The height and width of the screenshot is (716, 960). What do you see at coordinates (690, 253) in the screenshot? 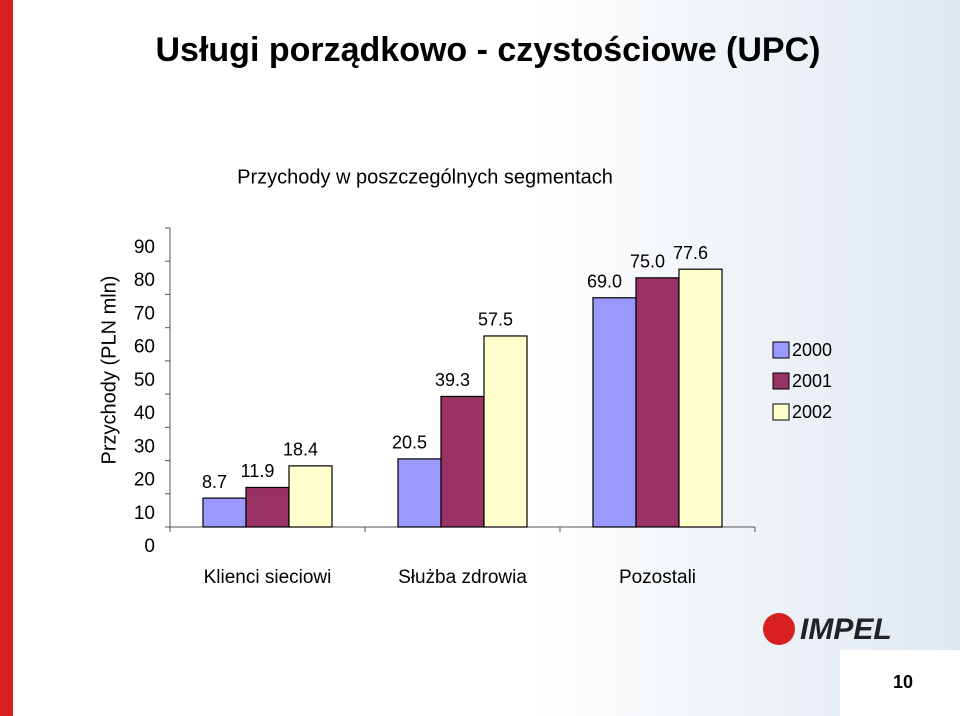
I see `value-label: 77.6` at bounding box center [690, 253].